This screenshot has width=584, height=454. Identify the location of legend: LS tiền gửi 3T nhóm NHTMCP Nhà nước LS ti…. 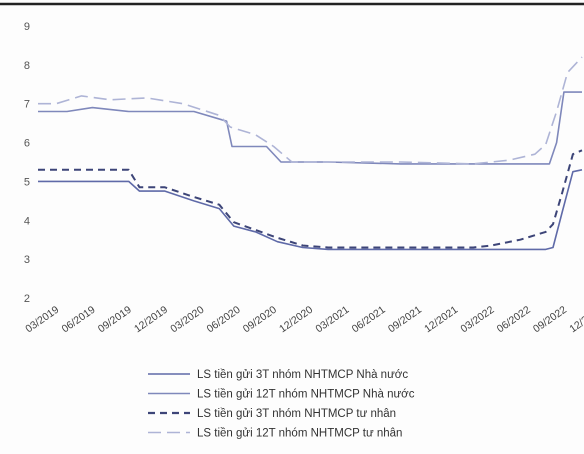
(281, 404).